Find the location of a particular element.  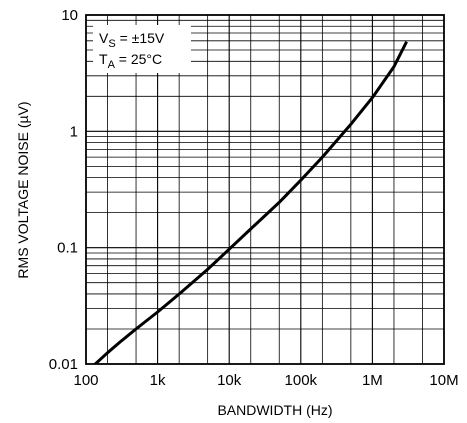

annotation-vs: VS = ±15V is located at coordinates (132, 40).